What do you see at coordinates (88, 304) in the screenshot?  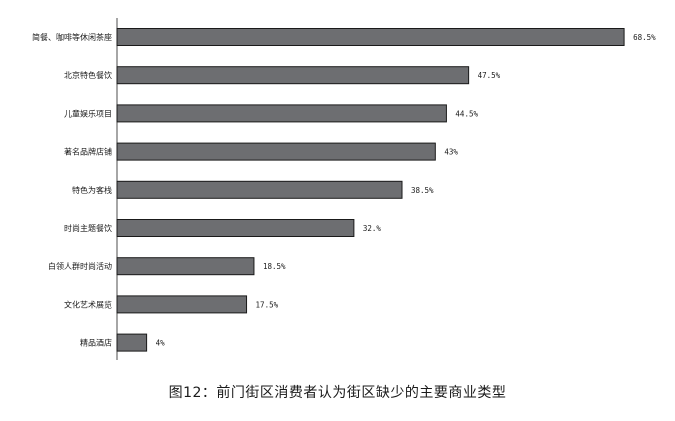 I see `category-label: 文化艺术展览` at bounding box center [88, 304].